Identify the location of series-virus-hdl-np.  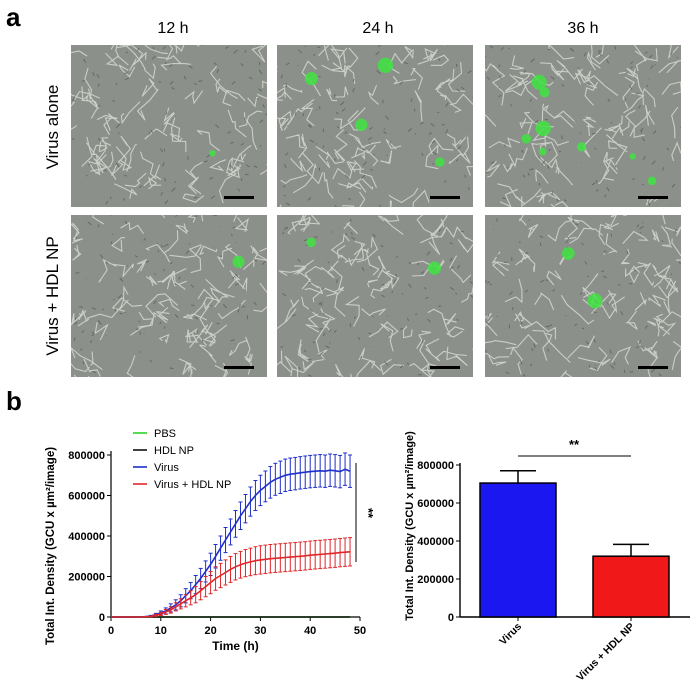
(232, 577).